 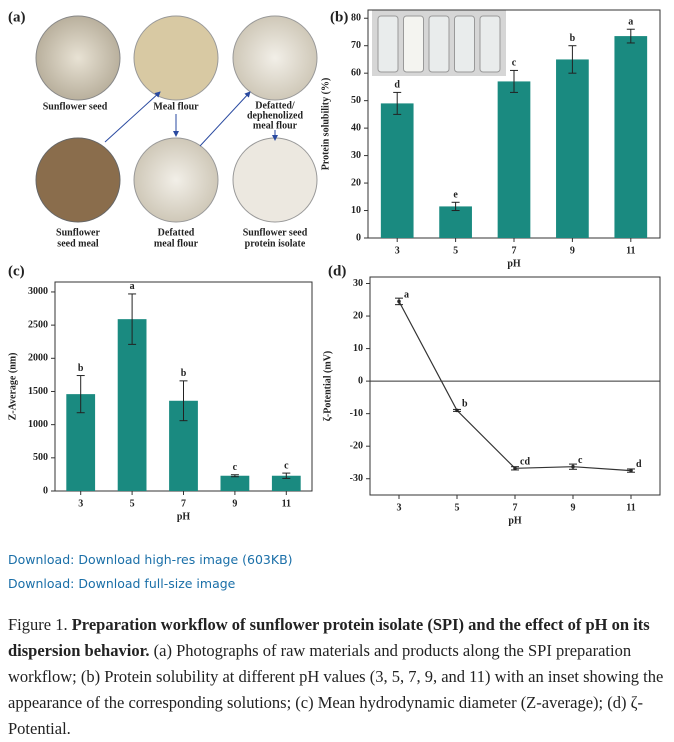 What do you see at coordinates (38, 291) in the screenshot?
I see `y-tick-label: 3000` at bounding box center [38, 291].